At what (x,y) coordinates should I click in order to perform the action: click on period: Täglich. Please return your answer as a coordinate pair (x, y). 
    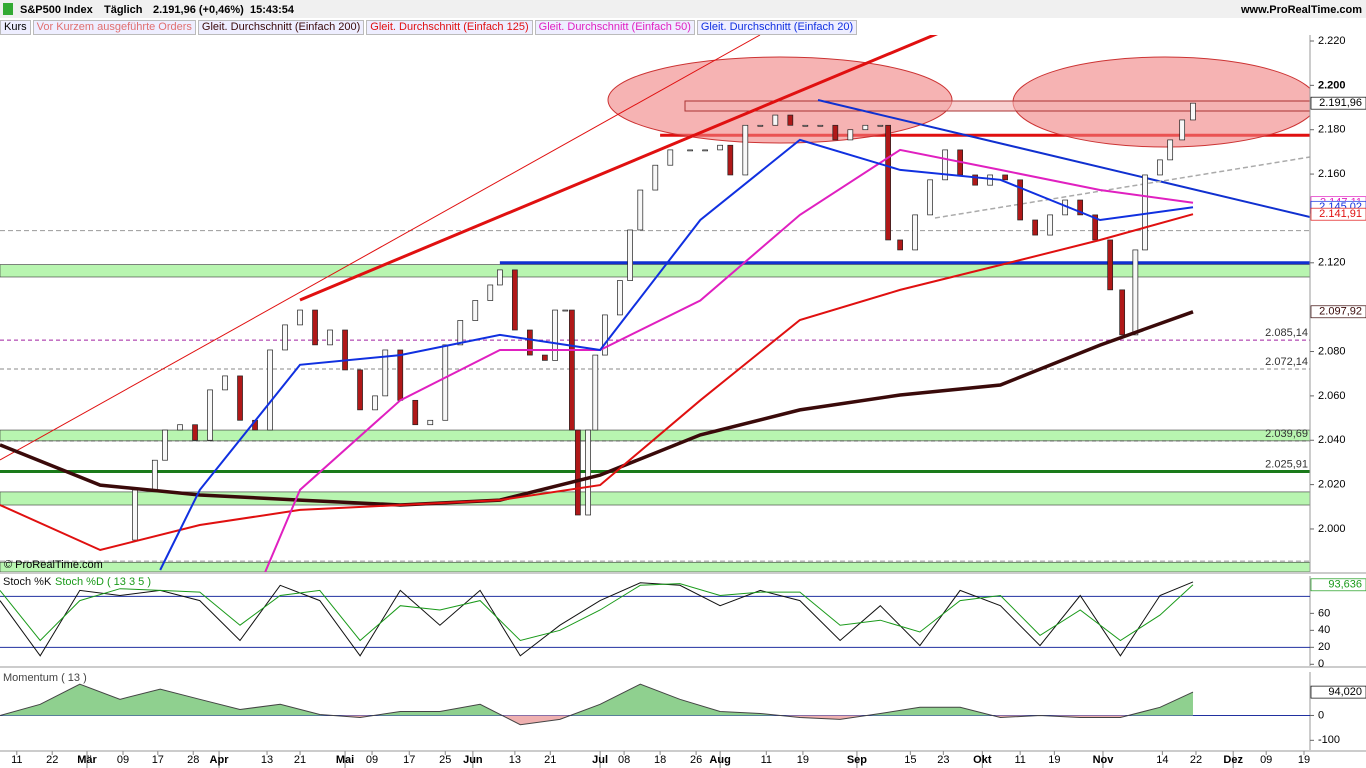
    Looking at the image, I should click on (123, 10).